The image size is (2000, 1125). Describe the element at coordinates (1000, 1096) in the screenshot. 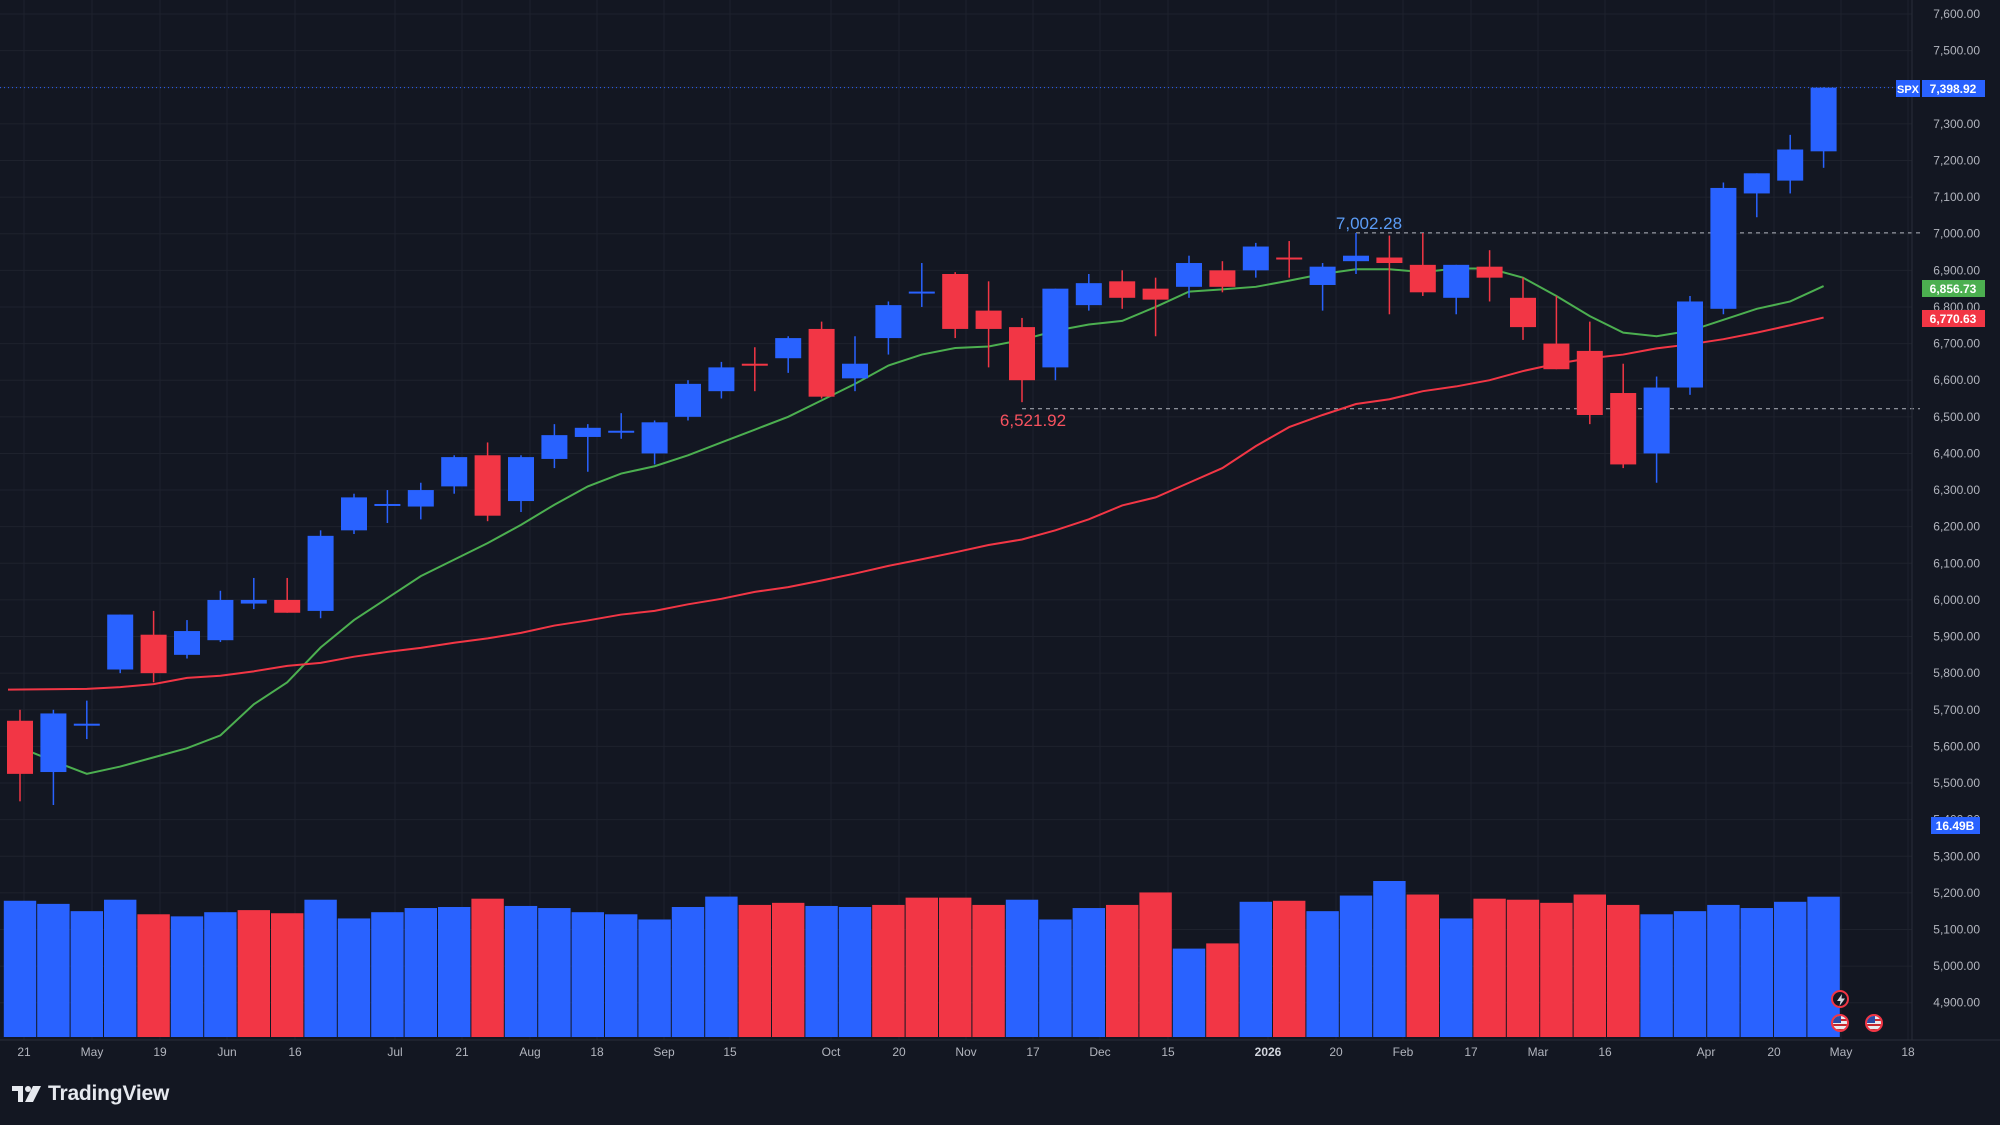

I see `footer-bar` at that location.